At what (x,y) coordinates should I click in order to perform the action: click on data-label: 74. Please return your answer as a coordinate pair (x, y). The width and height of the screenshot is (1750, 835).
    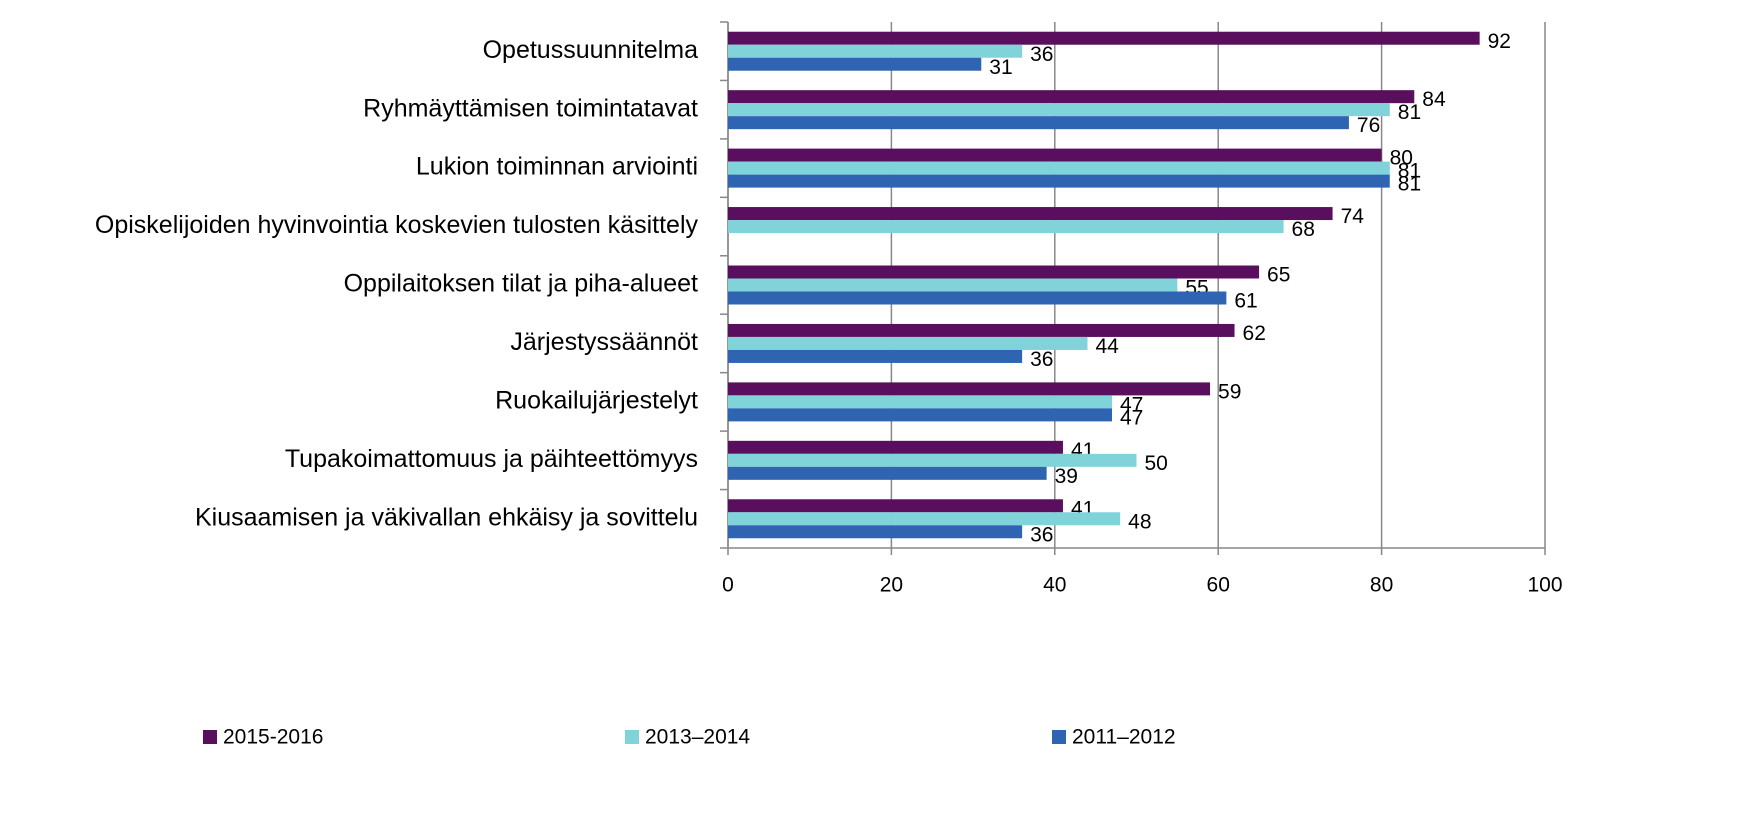
    Looking at the image, I should click on (1353, 216).